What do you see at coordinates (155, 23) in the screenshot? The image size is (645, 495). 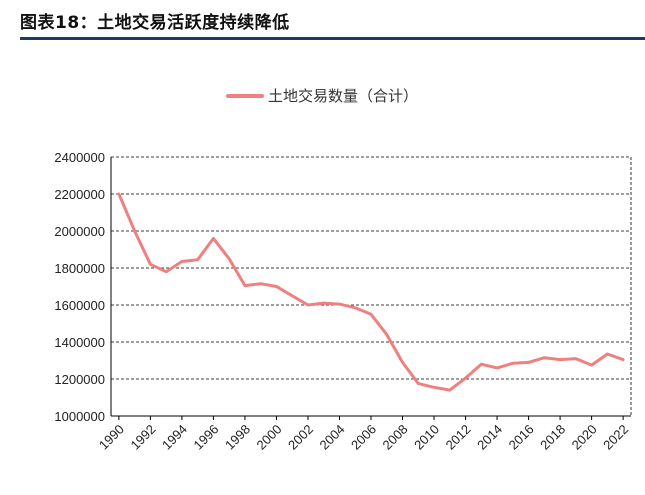 I see `figure-title: 图表18：土地交易活跃度持续降低` at bounding box center [155, 23].